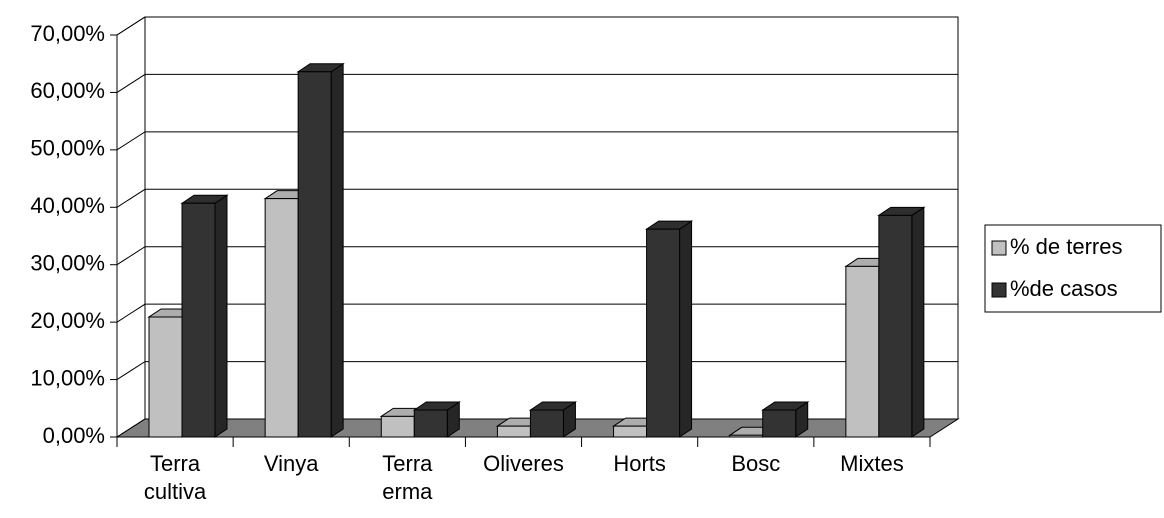 The width and height of the screenshot is (1164, 518). Describe the element at coordinates (67, 263) in the screenshot. I see `y-tick-label: 30,00%` at that location.